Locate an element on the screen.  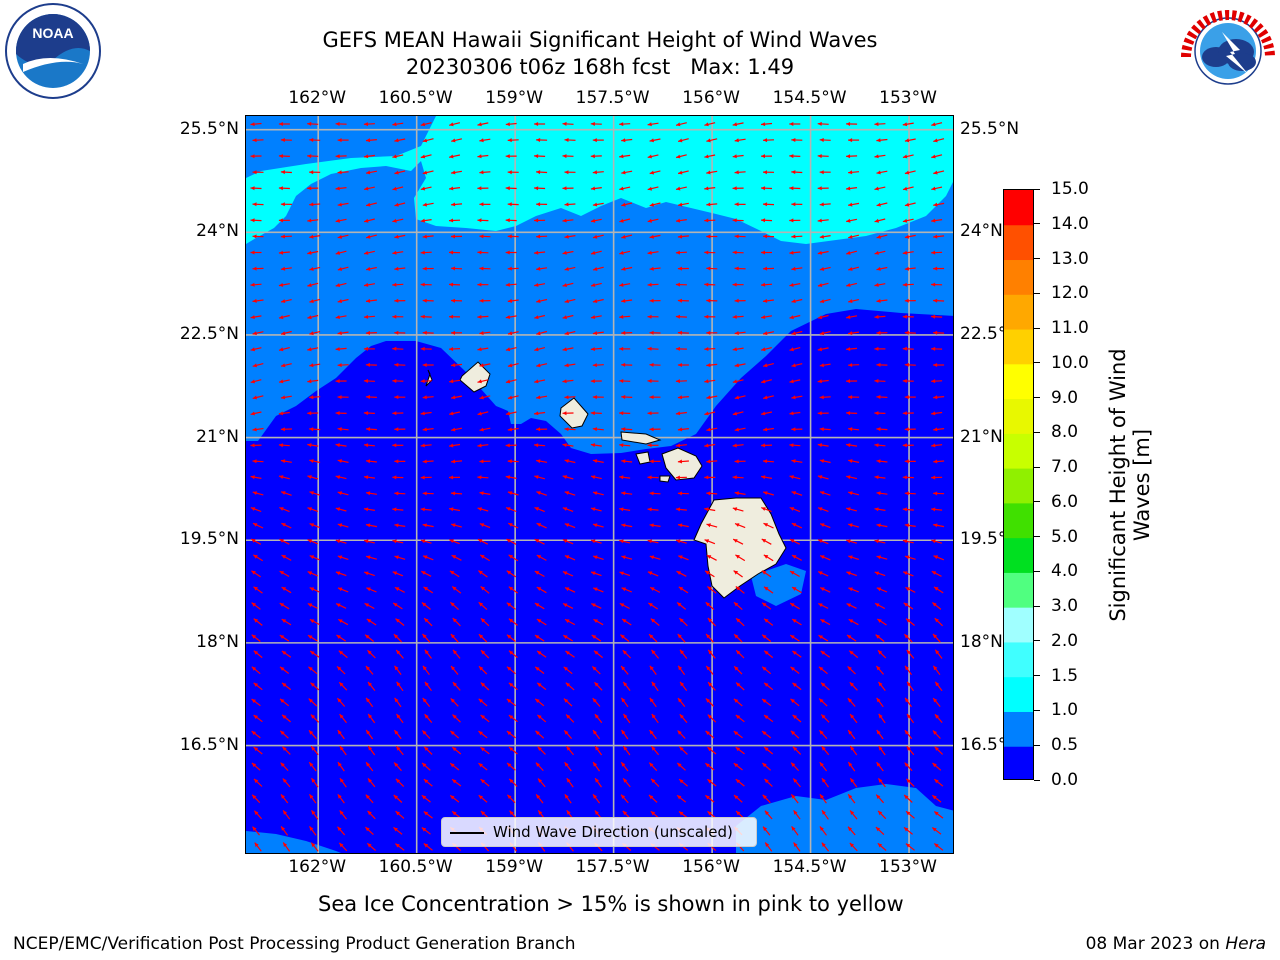
band-0.5-1.0-lee is located at coordinates (778, 585).